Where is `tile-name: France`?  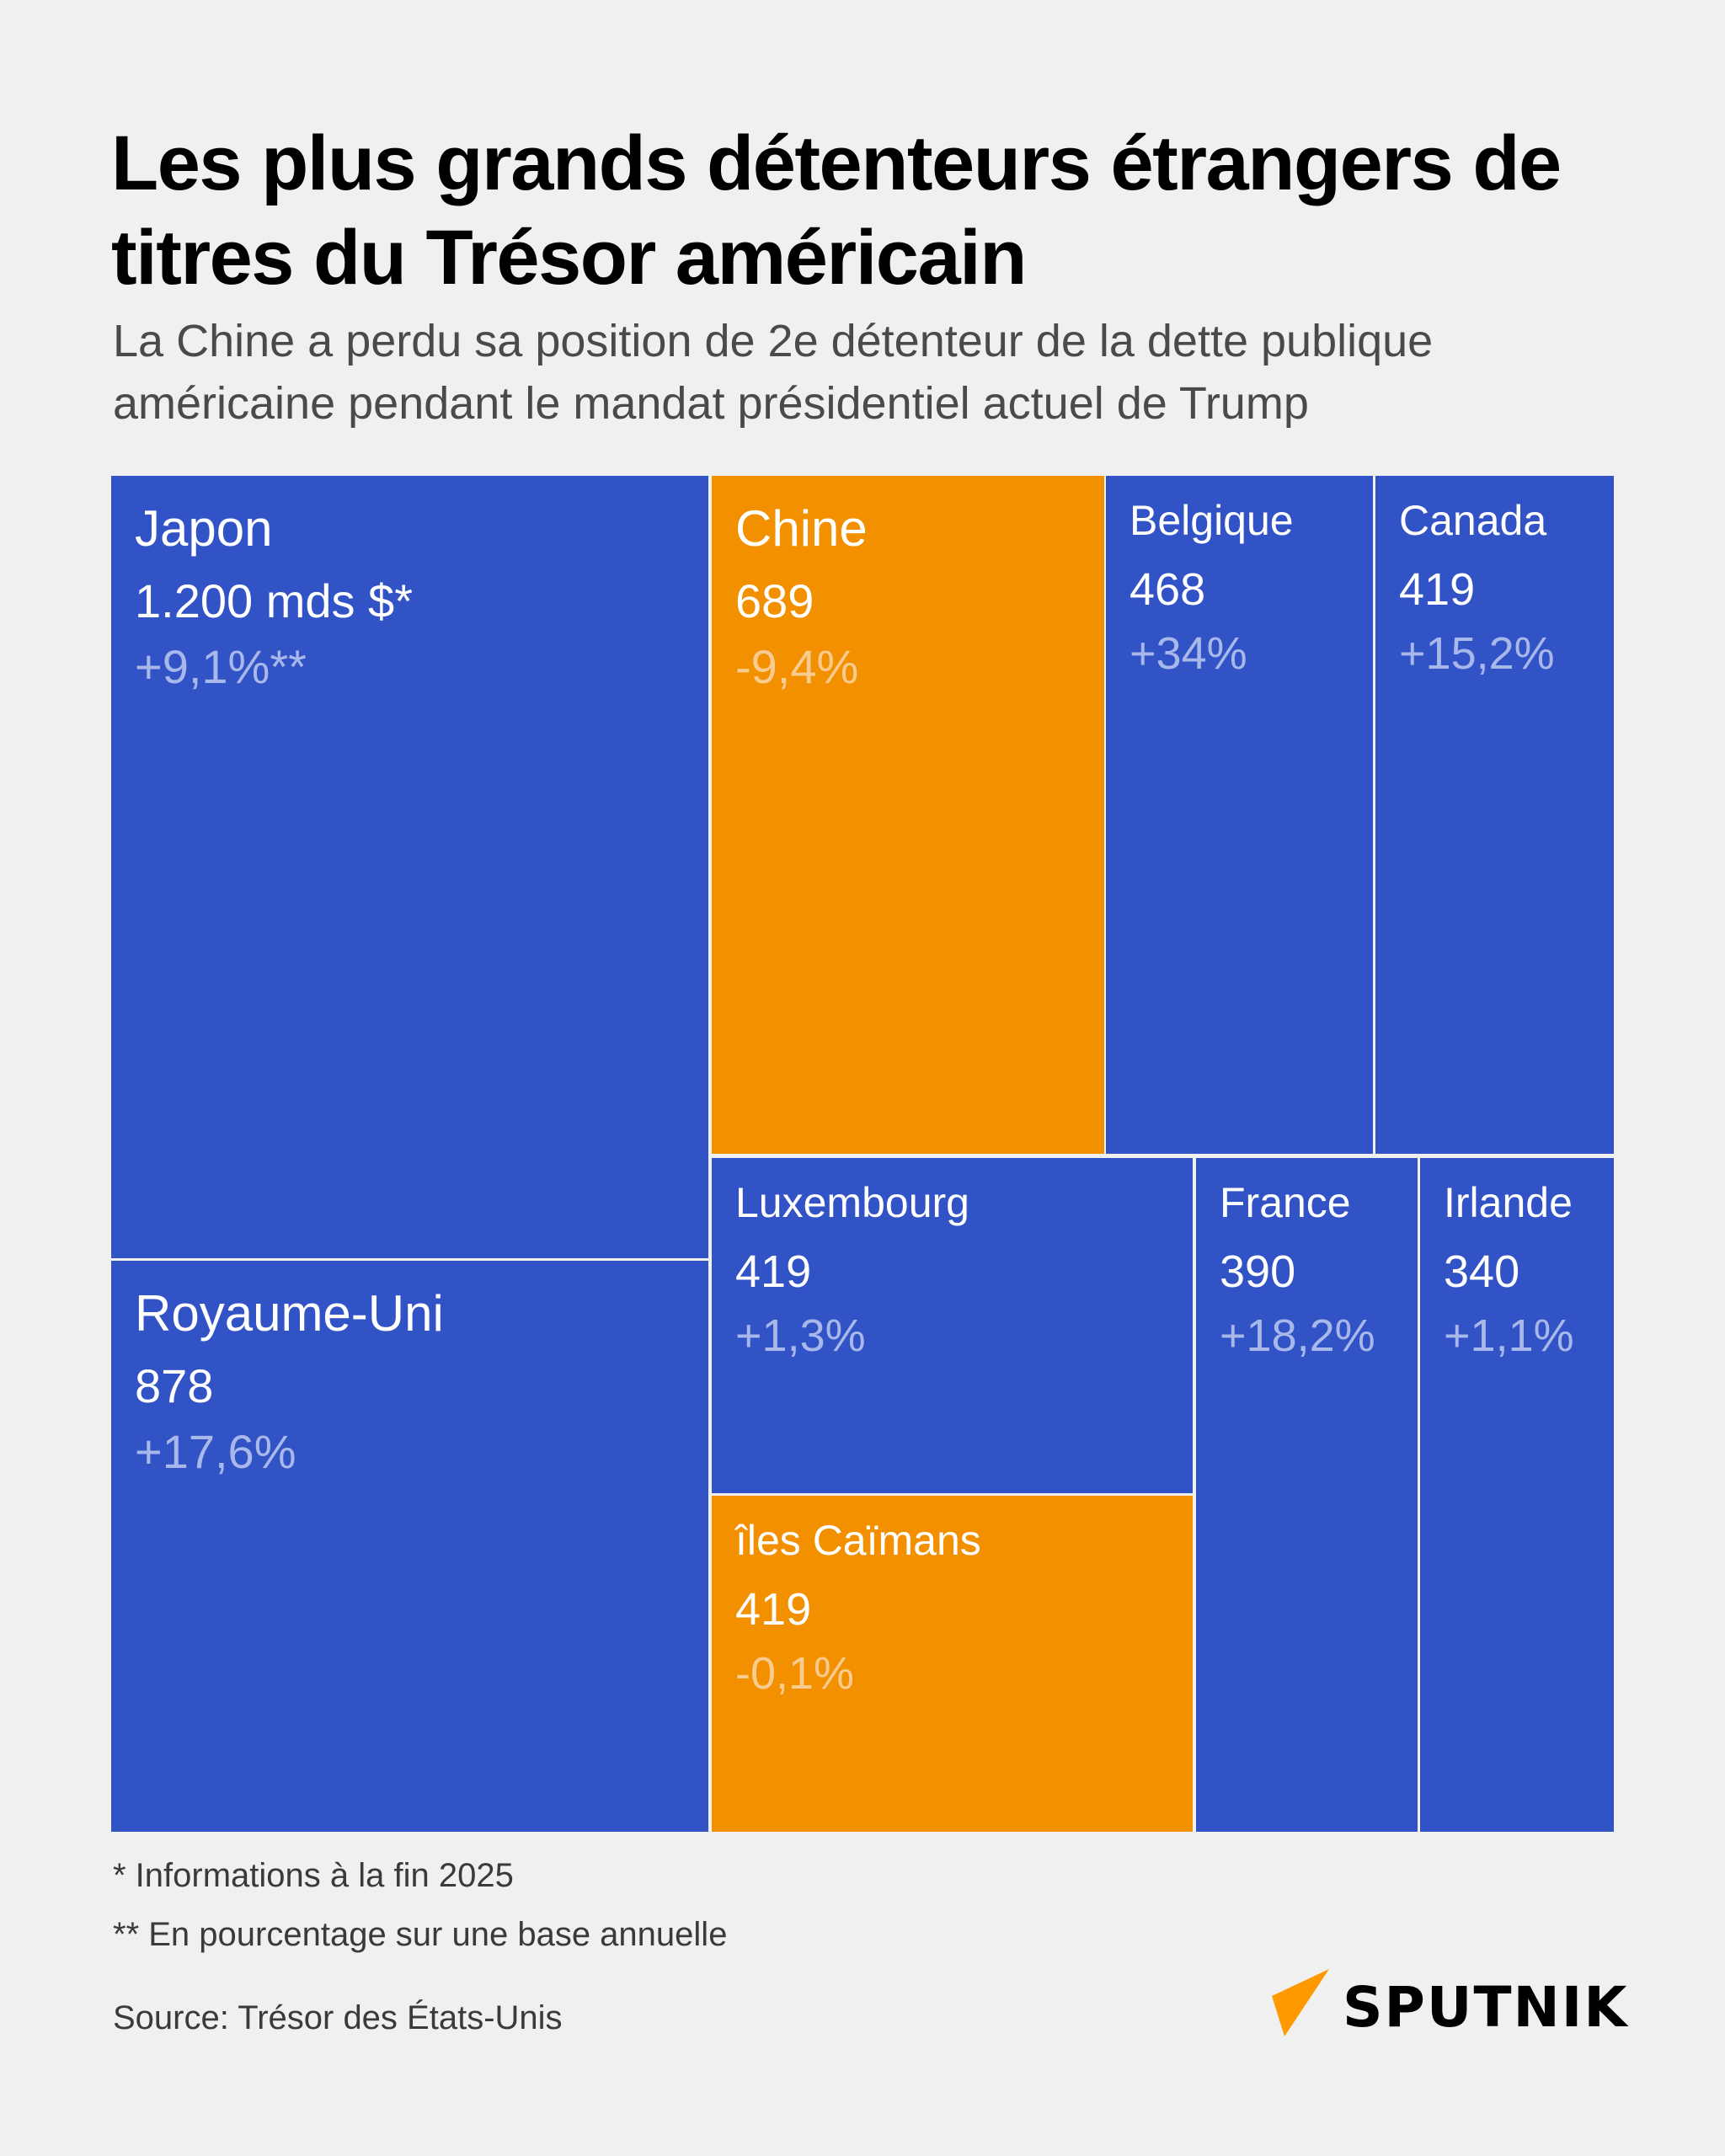 tile-name: France is located at coordinates (1285, 1202).